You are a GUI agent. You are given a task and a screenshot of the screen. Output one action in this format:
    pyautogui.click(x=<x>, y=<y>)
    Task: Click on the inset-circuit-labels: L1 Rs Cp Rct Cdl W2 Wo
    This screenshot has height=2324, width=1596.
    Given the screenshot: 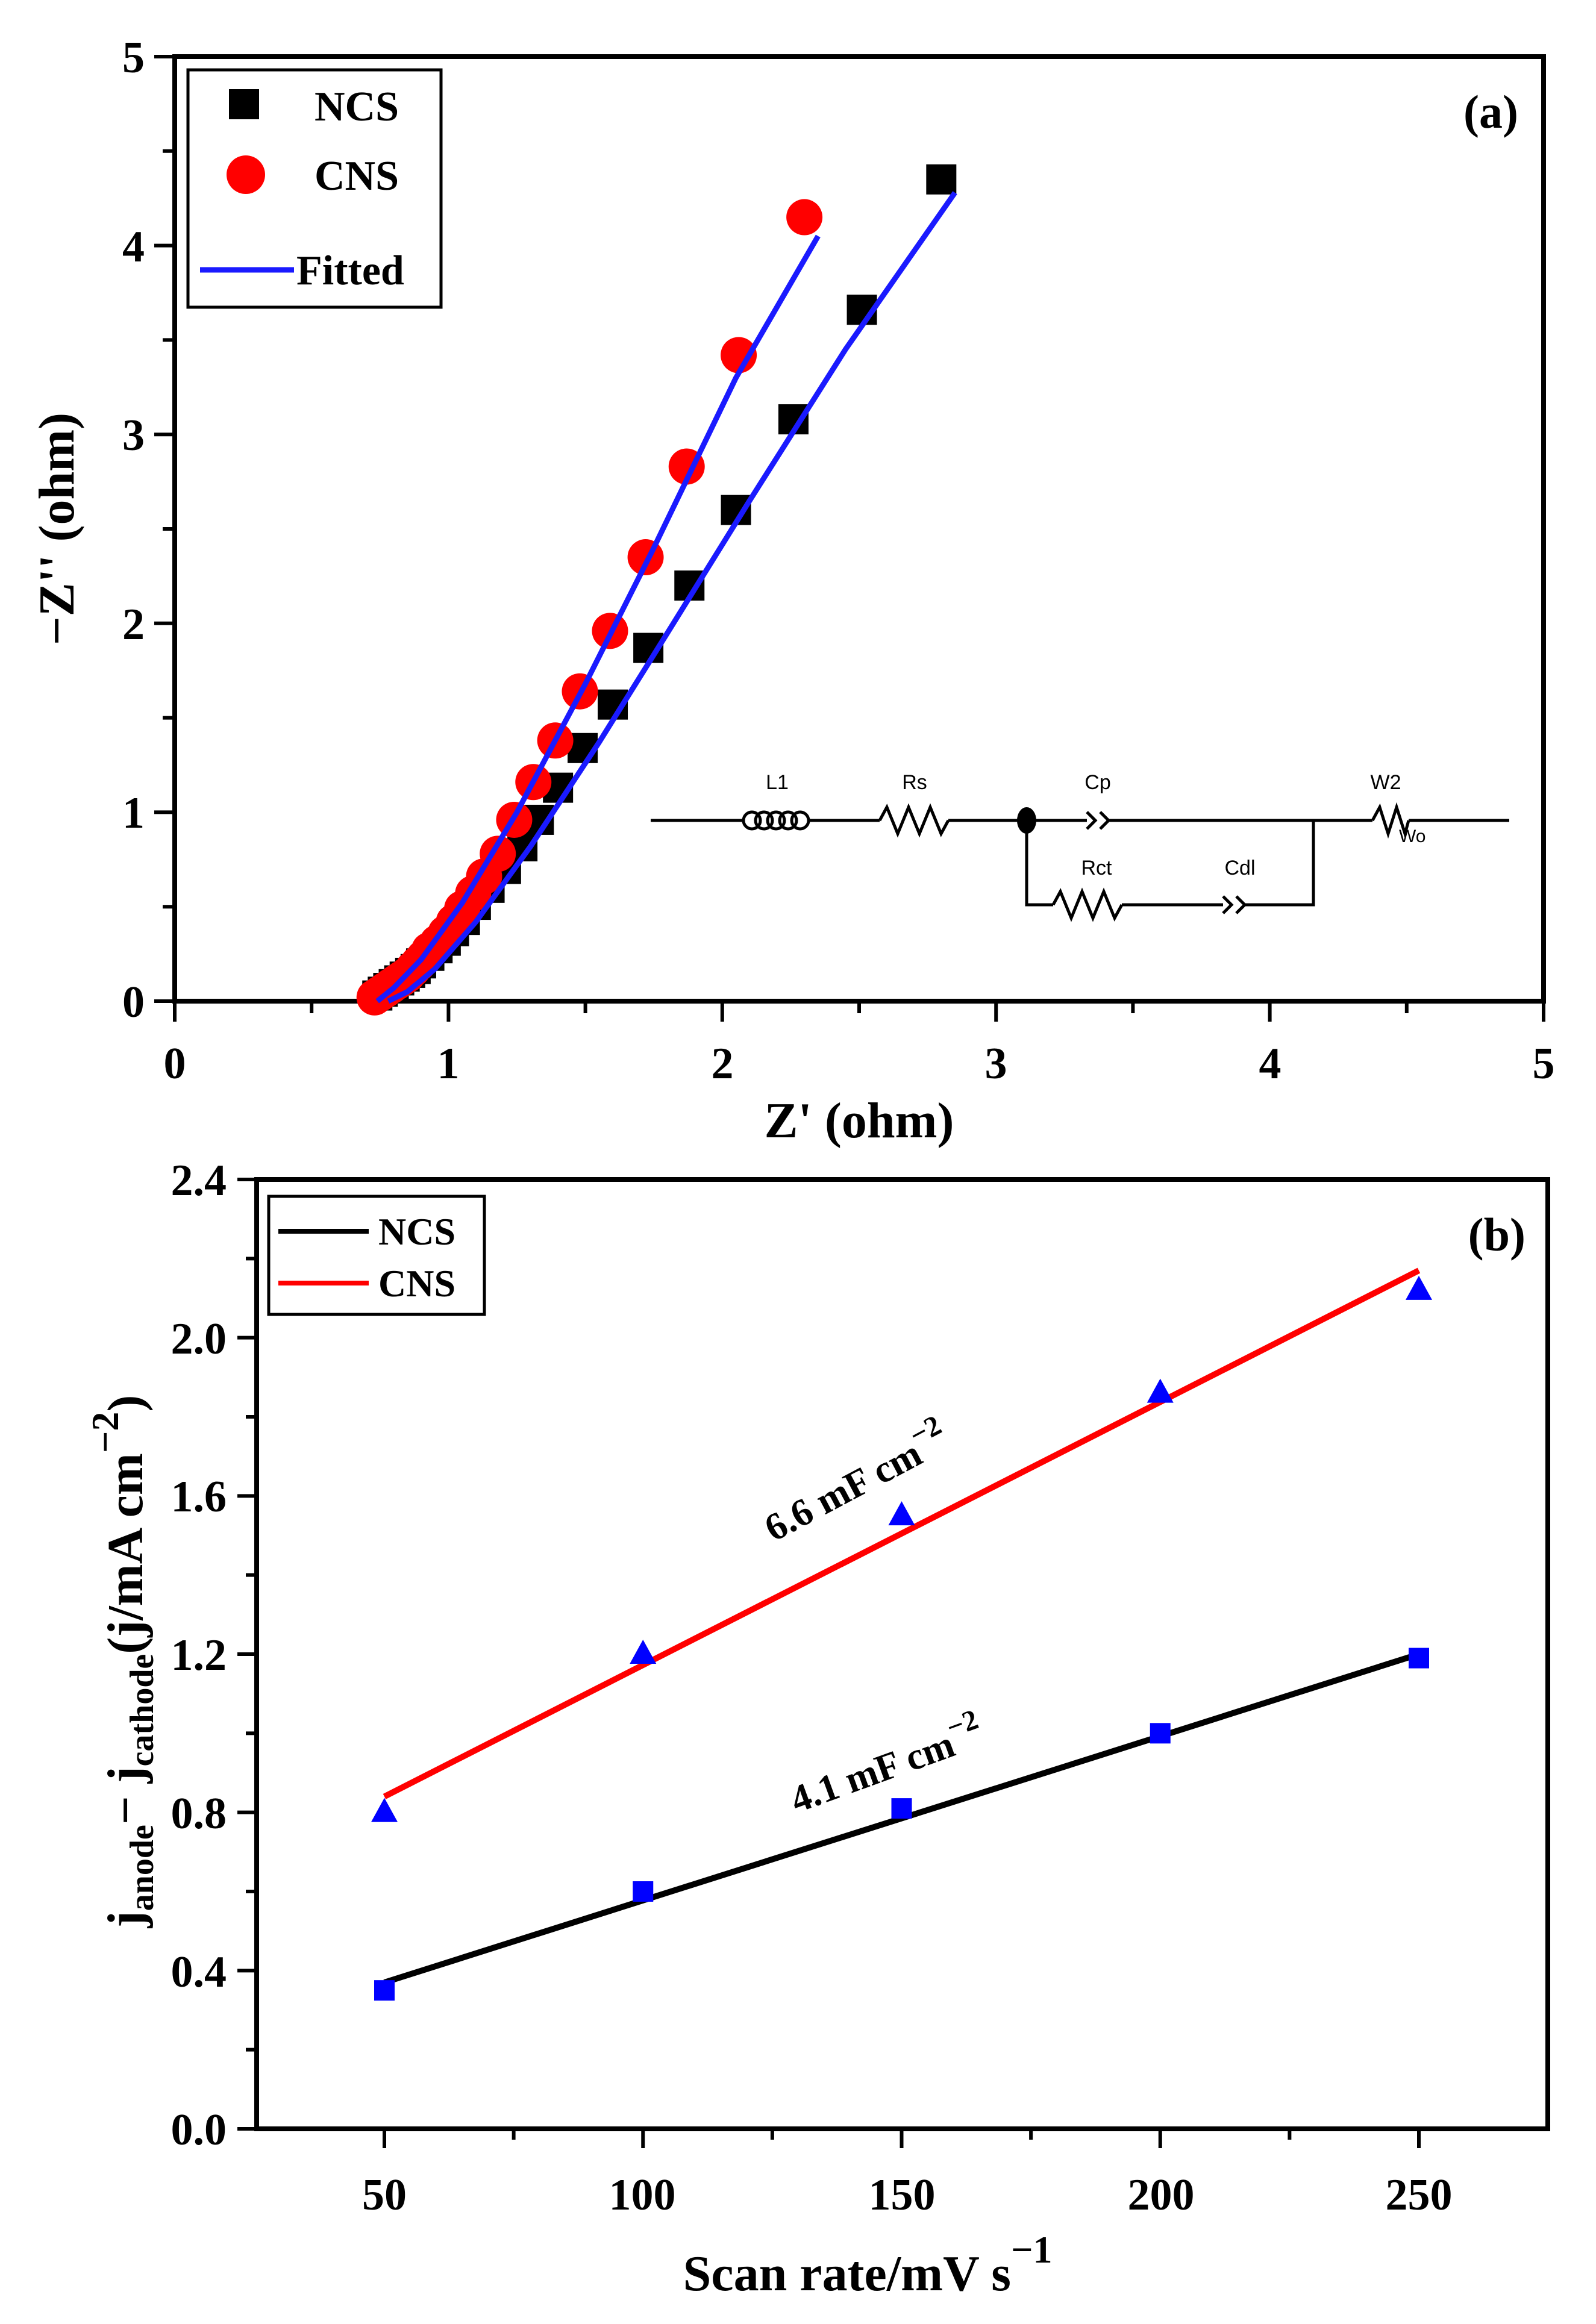 What is the action you would take?
    pyautogui.click(x=1095, y=825)
    